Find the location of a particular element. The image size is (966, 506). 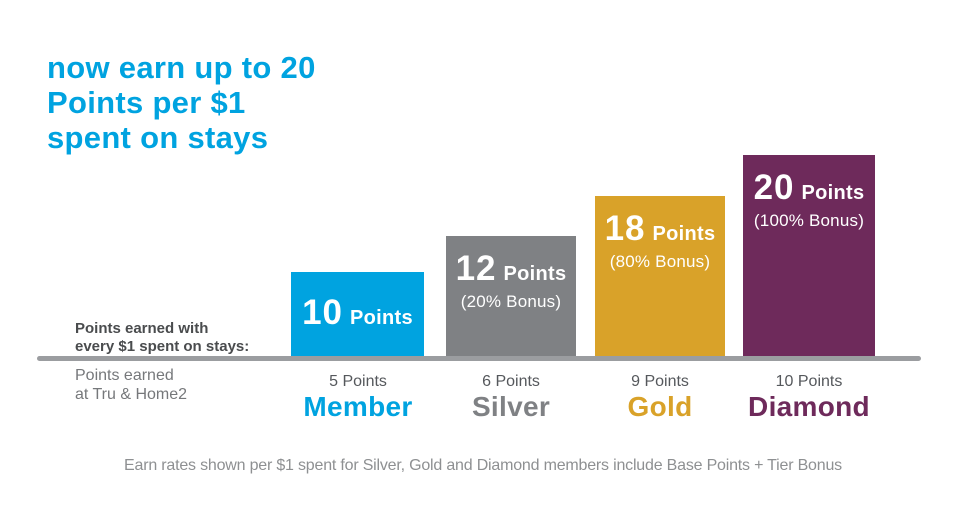

base-points-silver: 6 Points is located at coordinates (511, 381).